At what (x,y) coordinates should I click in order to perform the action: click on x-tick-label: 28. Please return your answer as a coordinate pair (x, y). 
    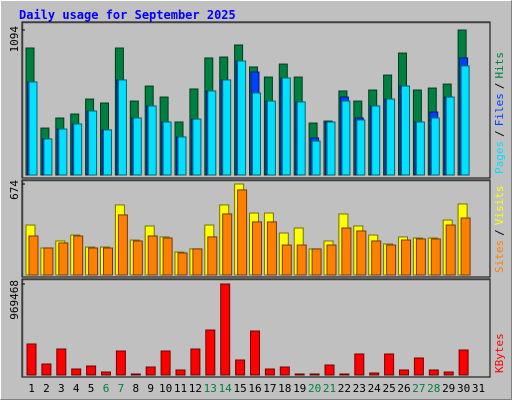
    Looking at the image, I should click on (433, 388).